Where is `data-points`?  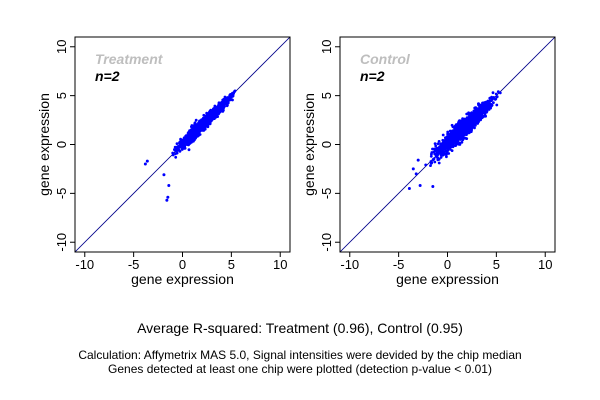 data-points is located at coordinates (454, 140).